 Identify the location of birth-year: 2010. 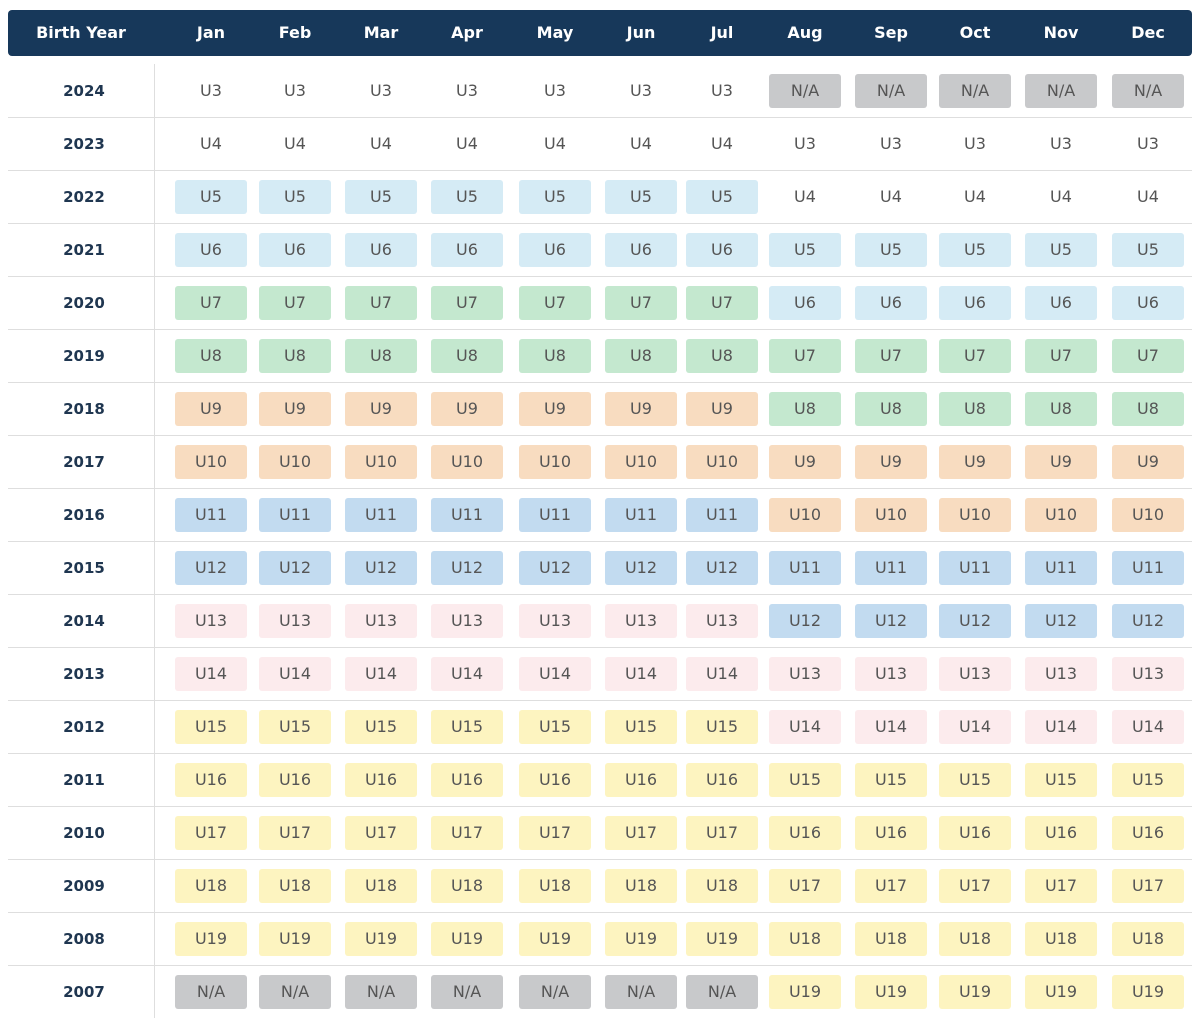
(84, 832).